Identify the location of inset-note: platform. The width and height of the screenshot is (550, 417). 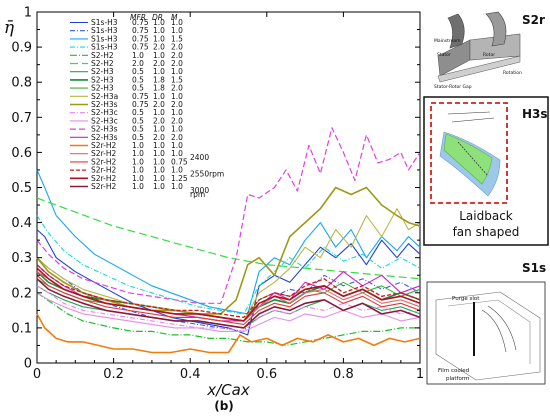
(457, 379).